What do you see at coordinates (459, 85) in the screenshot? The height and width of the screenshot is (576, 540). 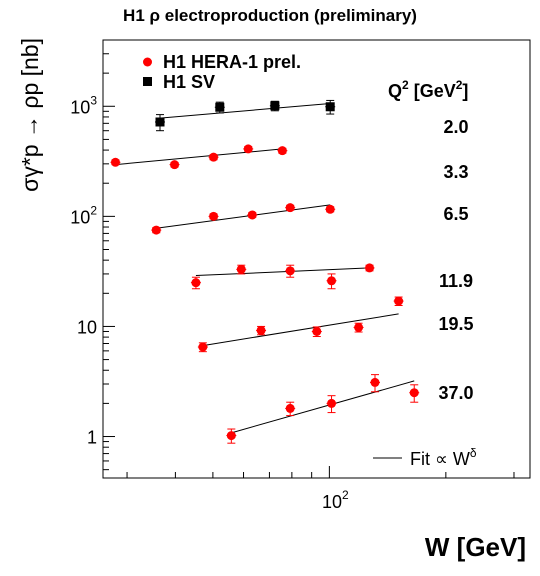 I see `q2-header-sup2: 2` at bounding box center [459, 85].